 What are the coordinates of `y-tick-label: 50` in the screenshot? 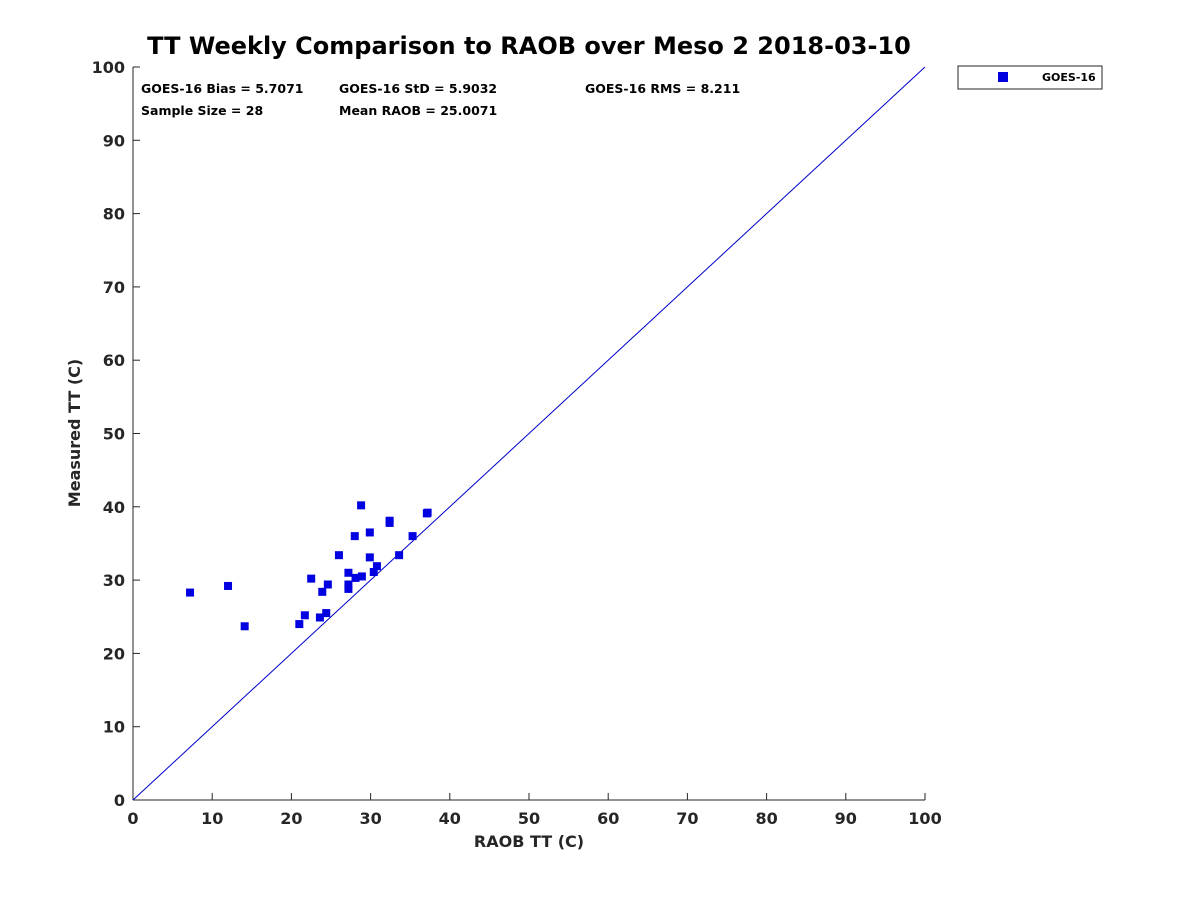 It's located at (114, 434).